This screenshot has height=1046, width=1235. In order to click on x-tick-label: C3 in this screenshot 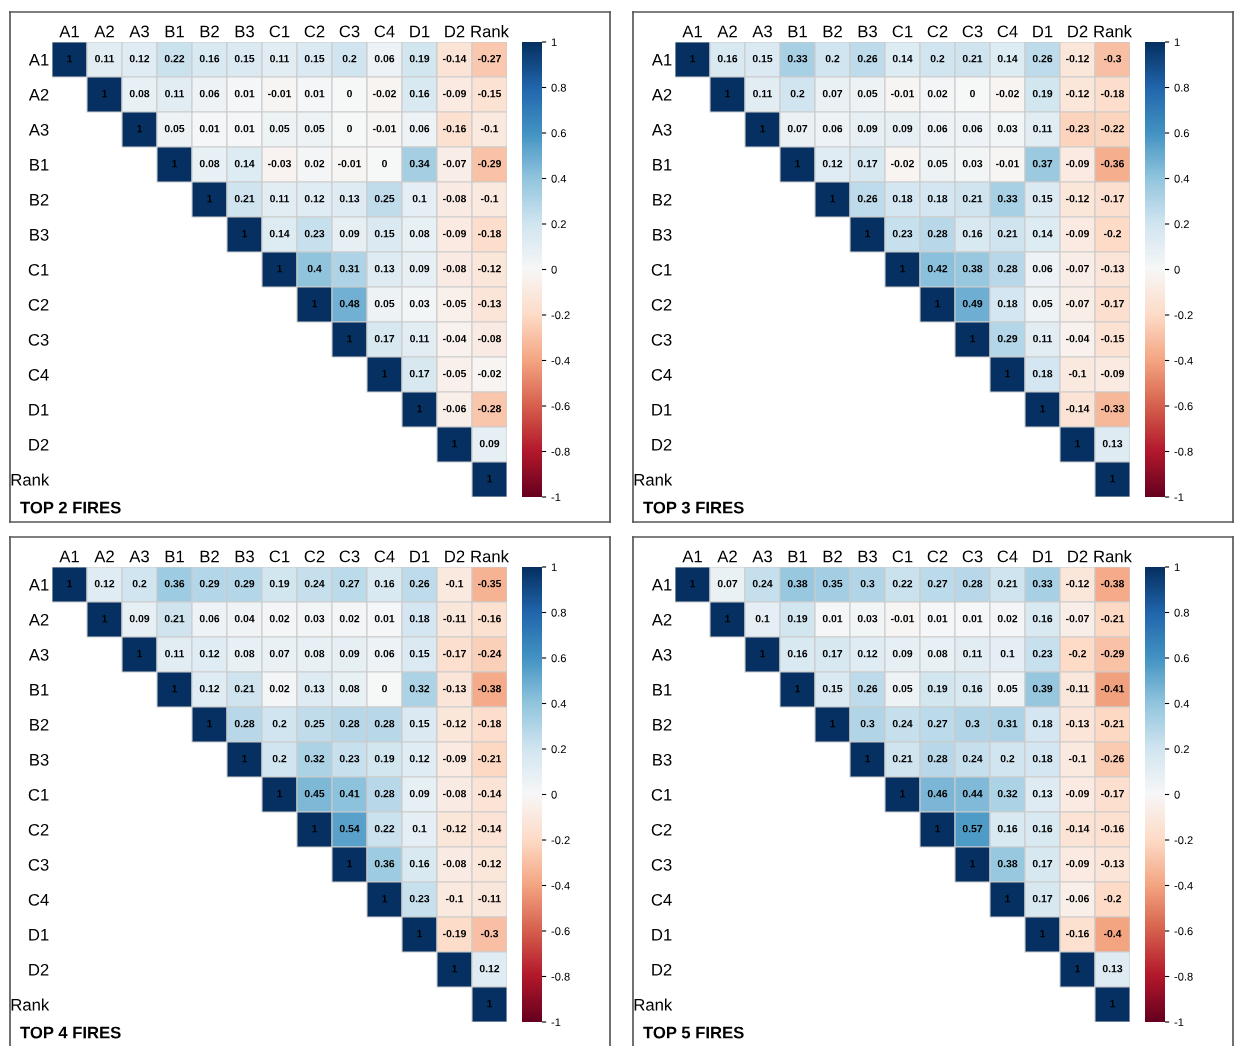, I will do `click(349, 31)`.